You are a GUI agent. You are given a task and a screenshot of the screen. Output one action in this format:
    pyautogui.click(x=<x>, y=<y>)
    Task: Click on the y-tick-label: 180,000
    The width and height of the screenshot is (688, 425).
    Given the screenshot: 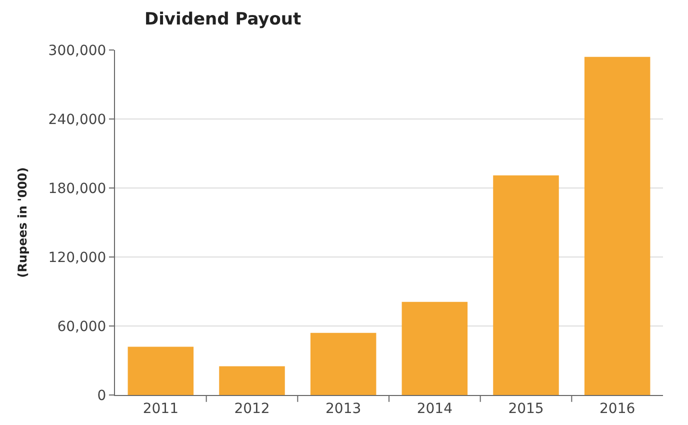 What is the action you would take?
    pyautogui.click(x=77, y=188)
    